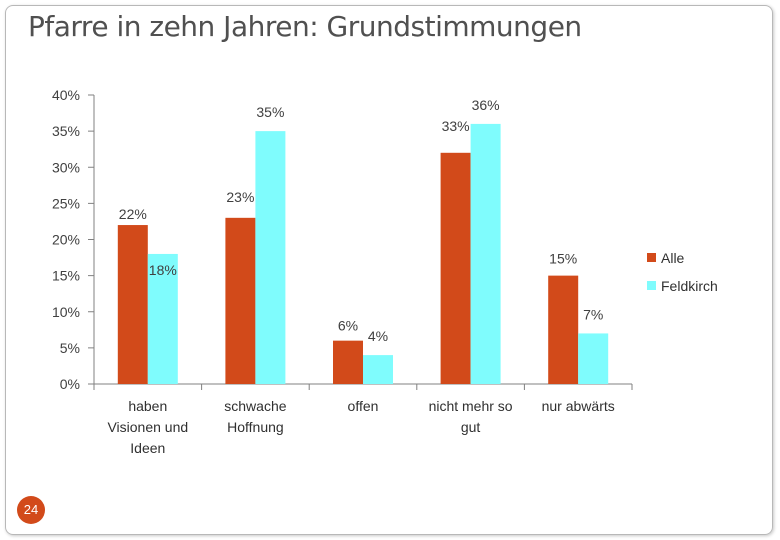  What do you see at coordinates (147, 448) in the screenshot?
I see `category-label-line: Ideen` at bounding box center [147, 448].